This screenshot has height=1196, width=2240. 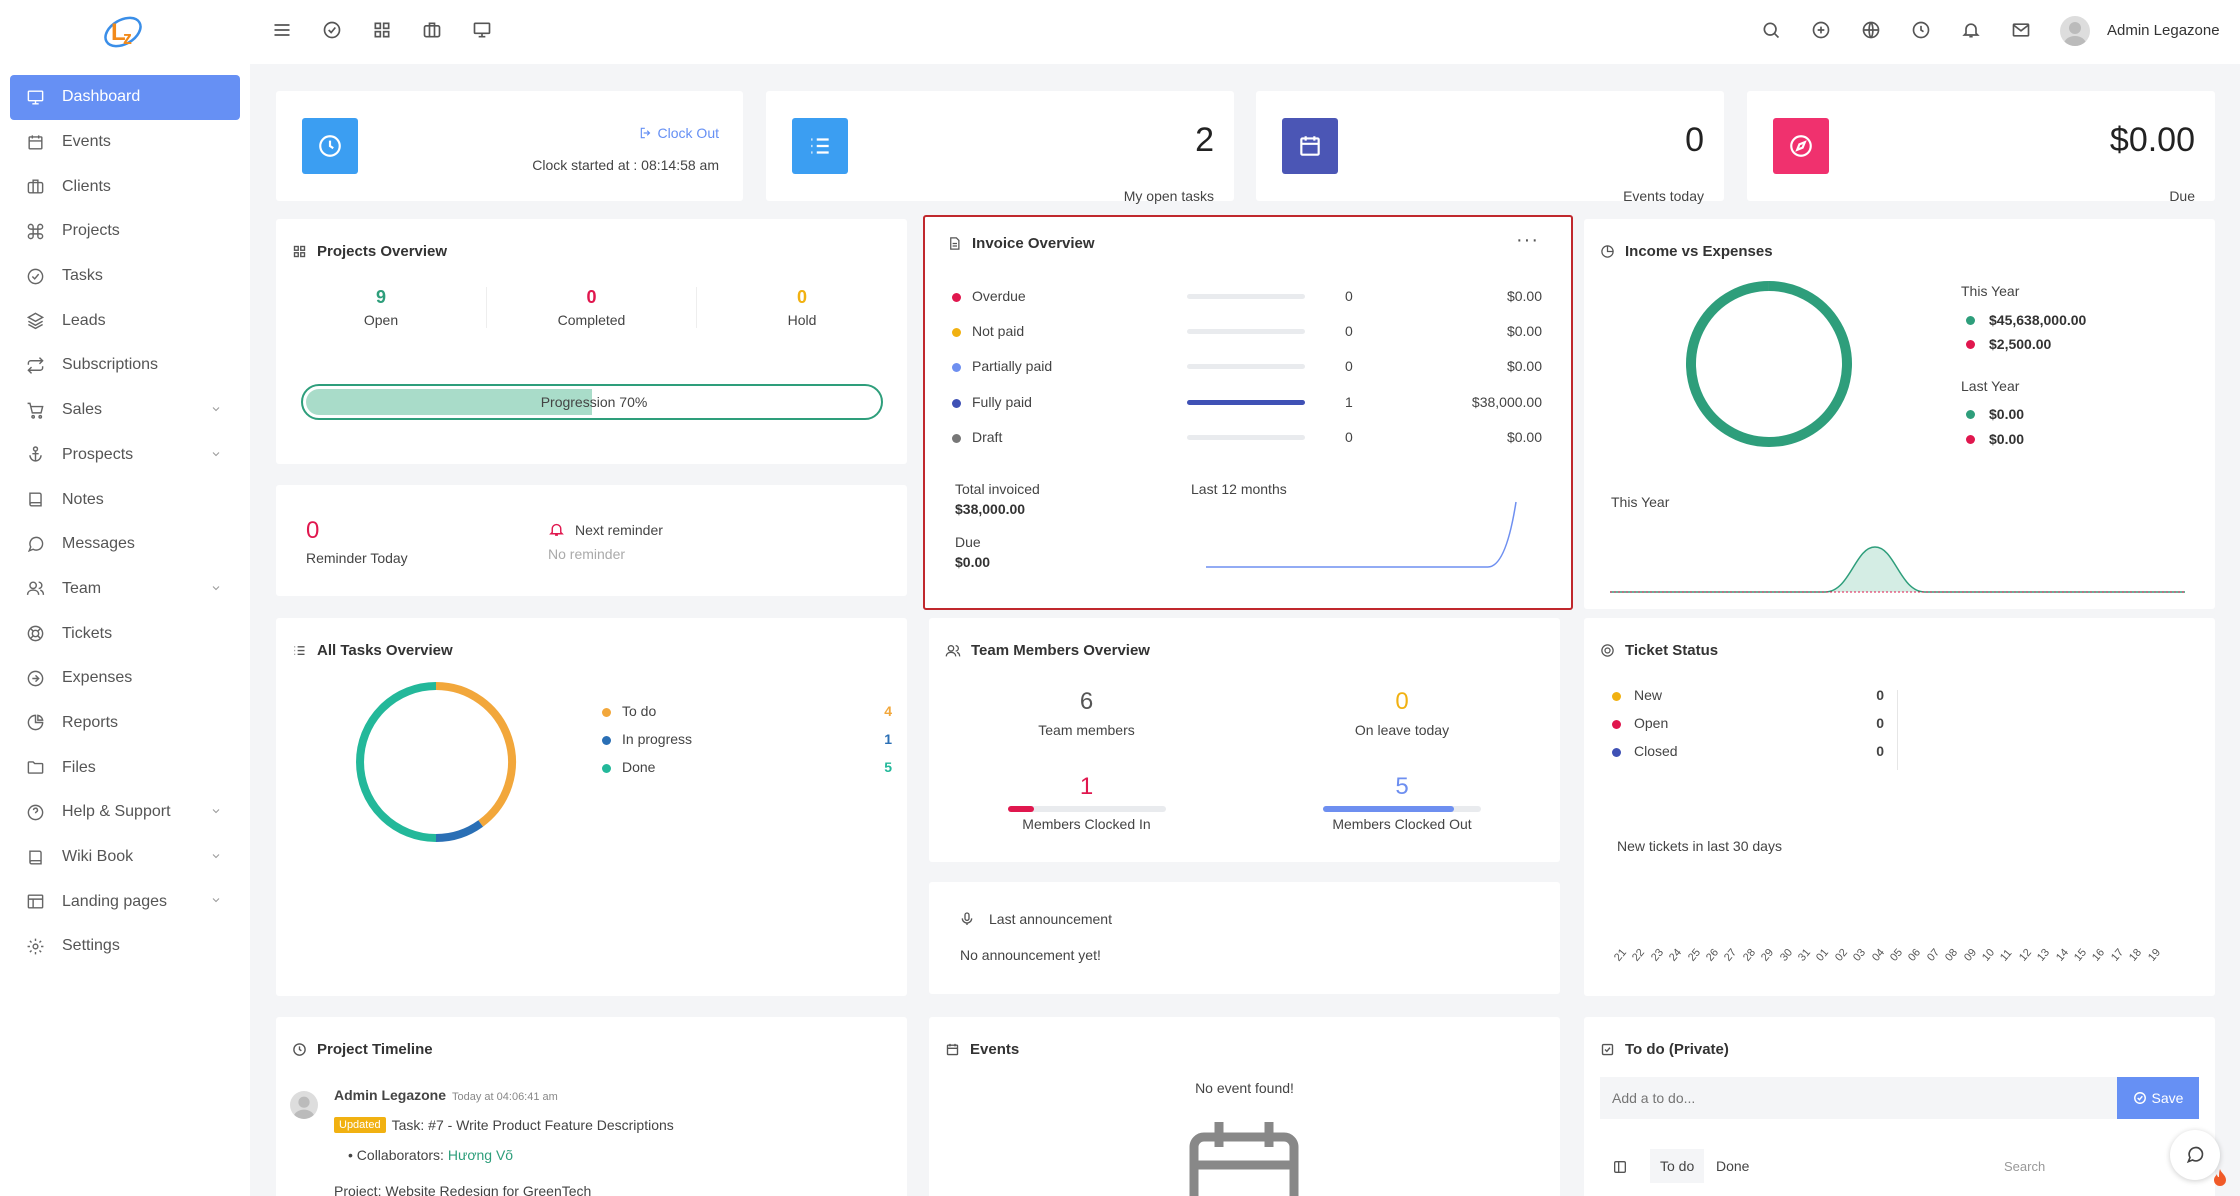 I want to click on sidebar-item-events: Events, so click(x=125, y=142).